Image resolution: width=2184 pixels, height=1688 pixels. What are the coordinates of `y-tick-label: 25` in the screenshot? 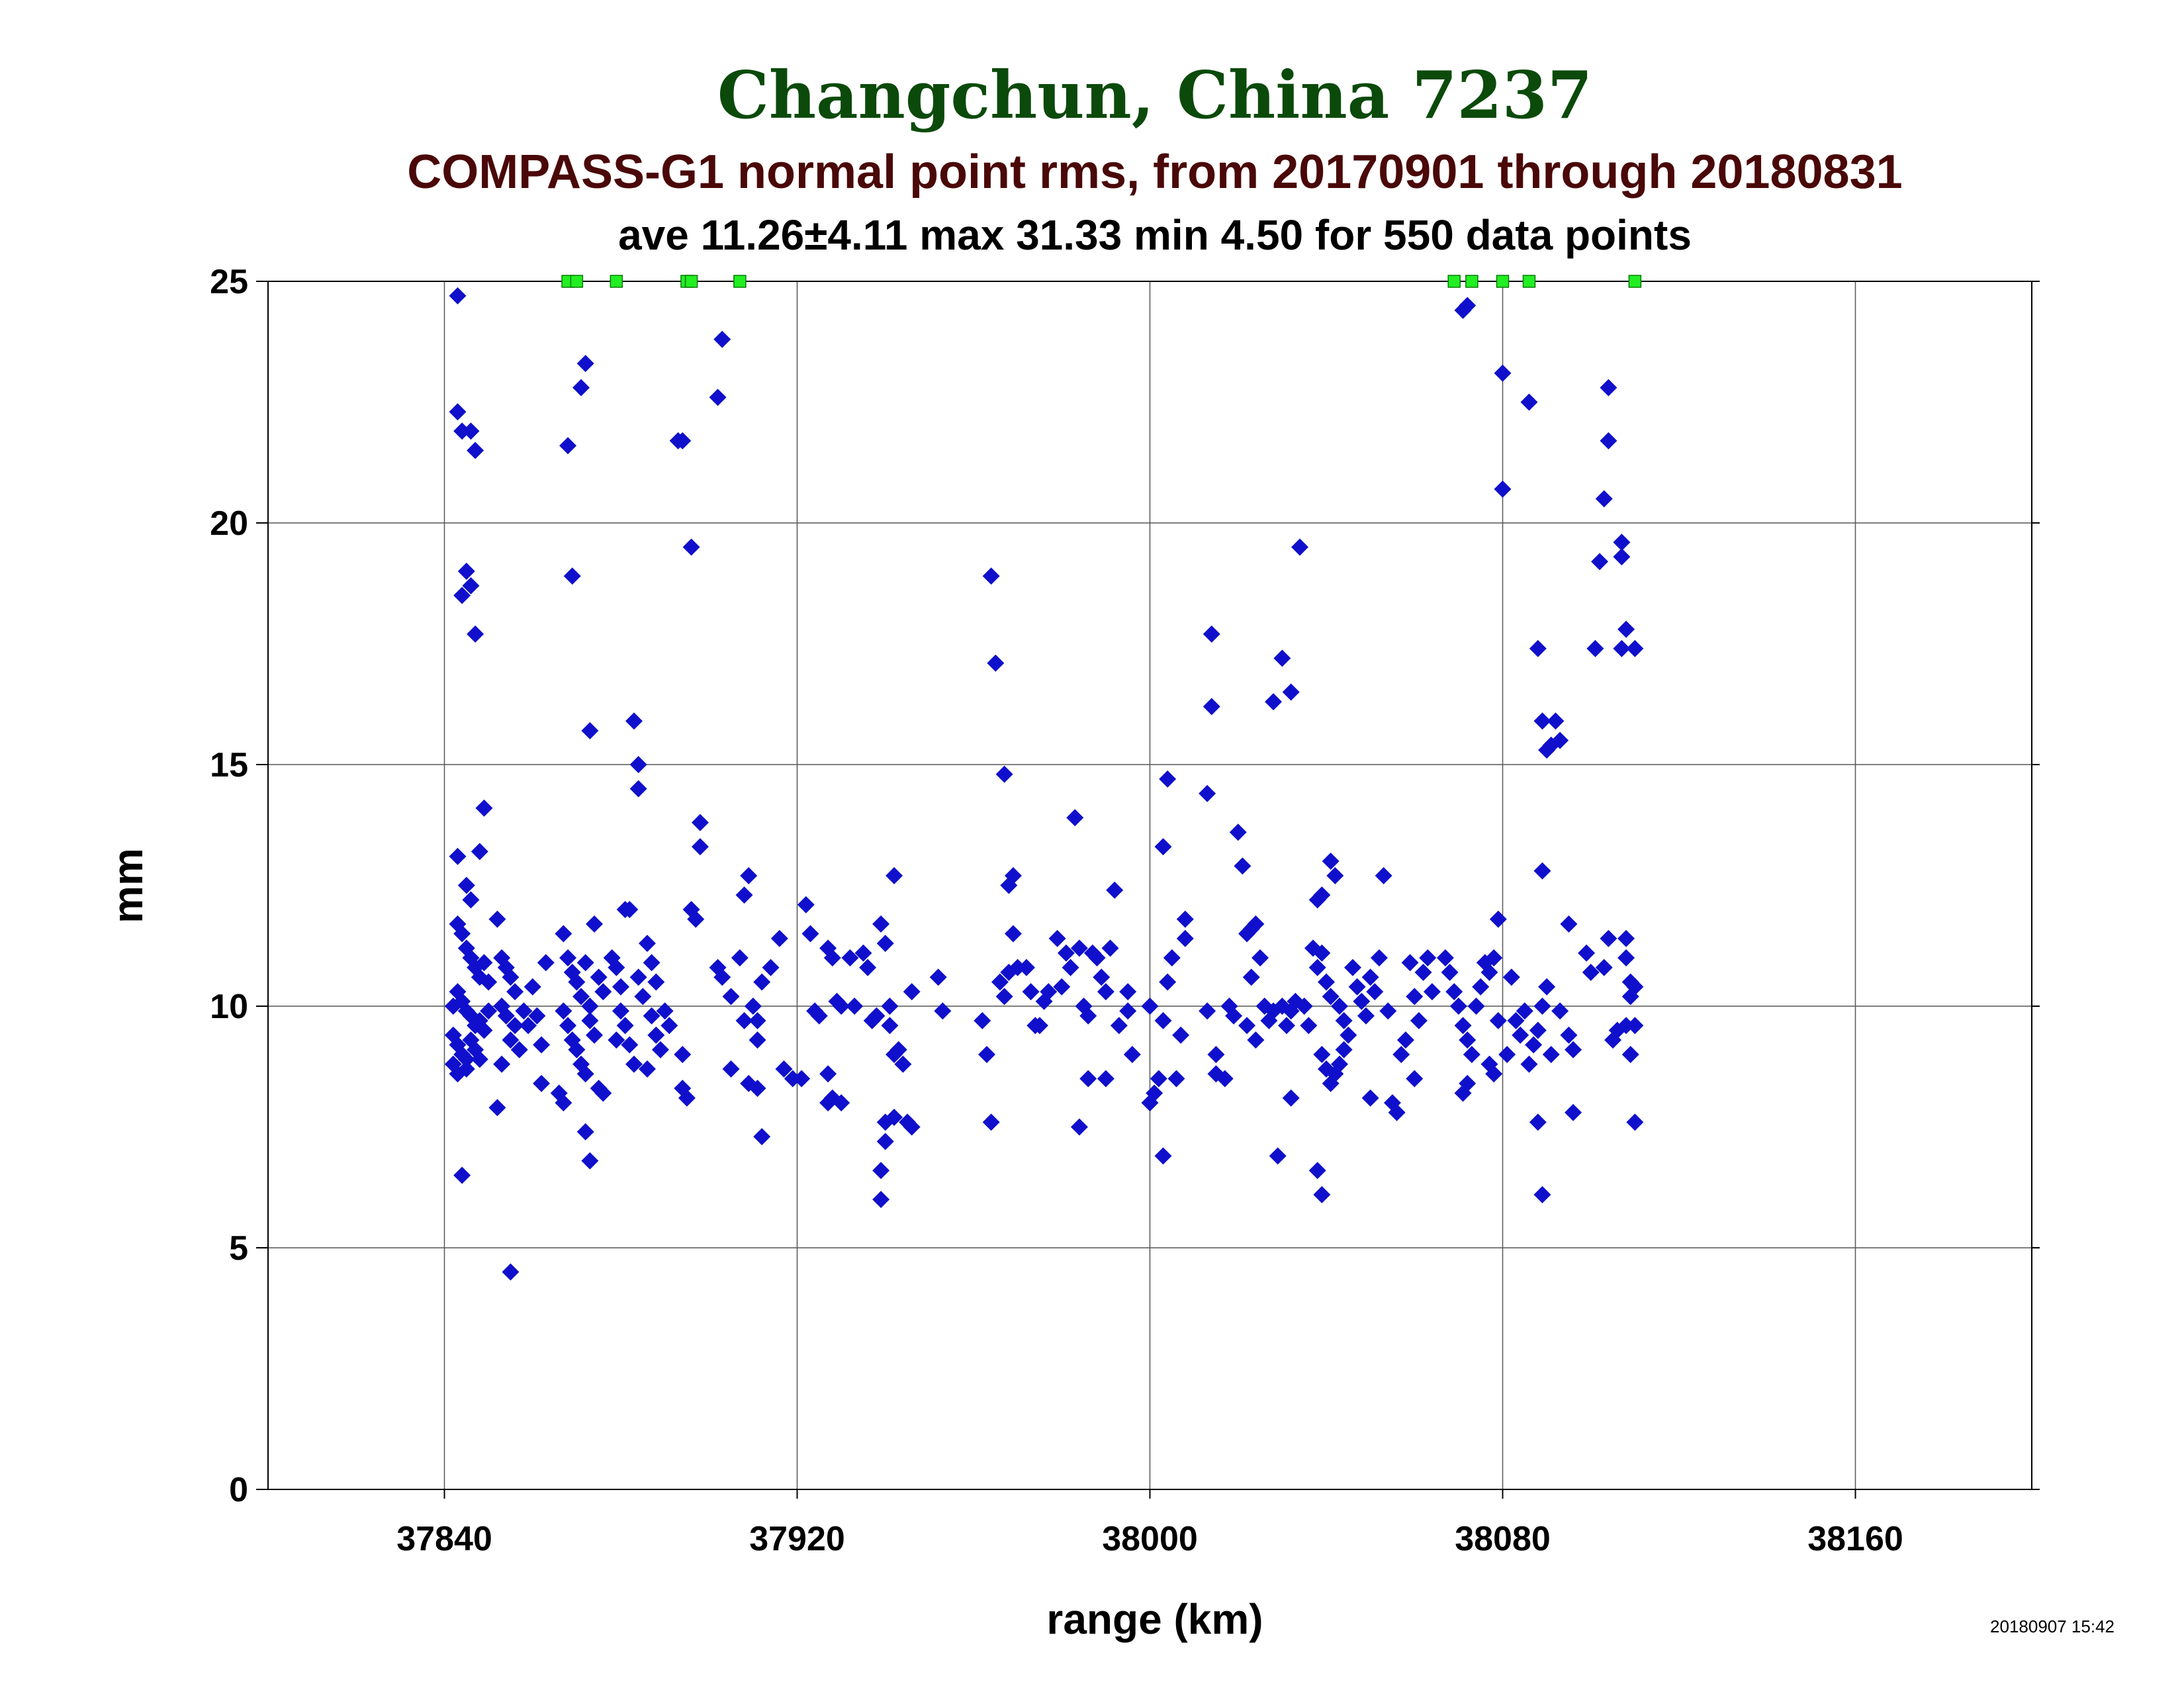 It's located at (229, 282).